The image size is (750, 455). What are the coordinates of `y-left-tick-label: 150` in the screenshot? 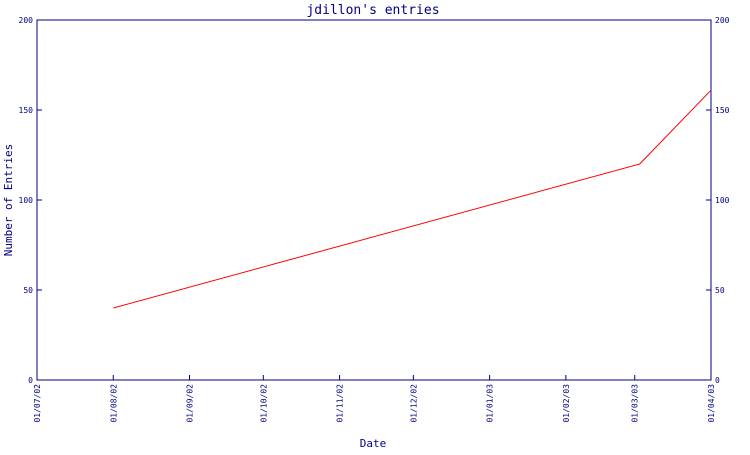 It's located at (26, 110).